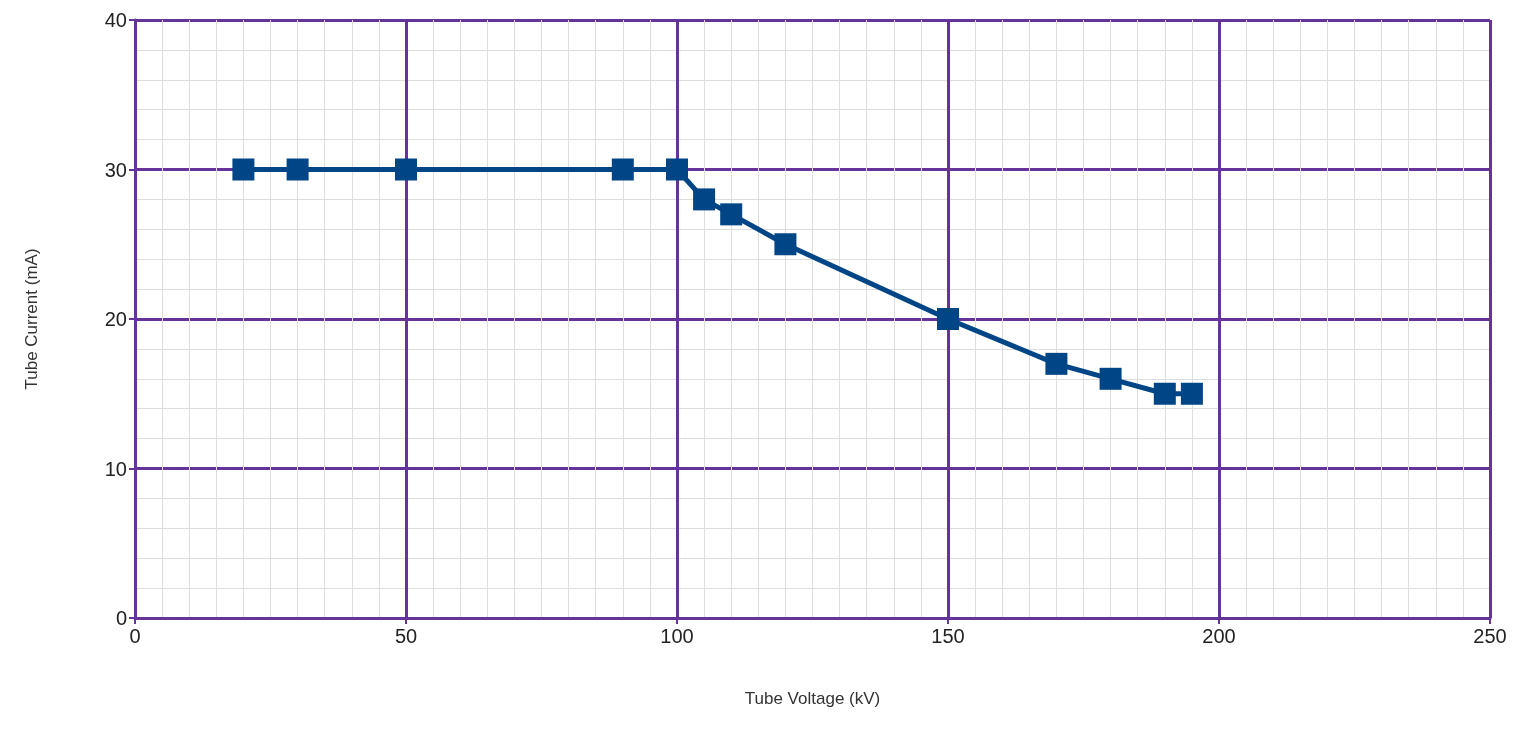 The width and height of the screenshot is (1525, 736). I want to click on y-axis-title: Tube Current (mA), so click(31, 319).